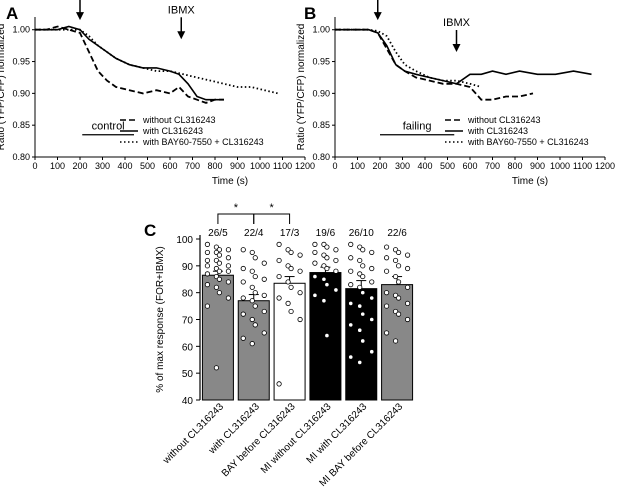 The height and width of the screenshot is (496, 617). Describe the element at coordinates (184, 240) in the screenshot. I see `y-tick-label: 100` at that location.